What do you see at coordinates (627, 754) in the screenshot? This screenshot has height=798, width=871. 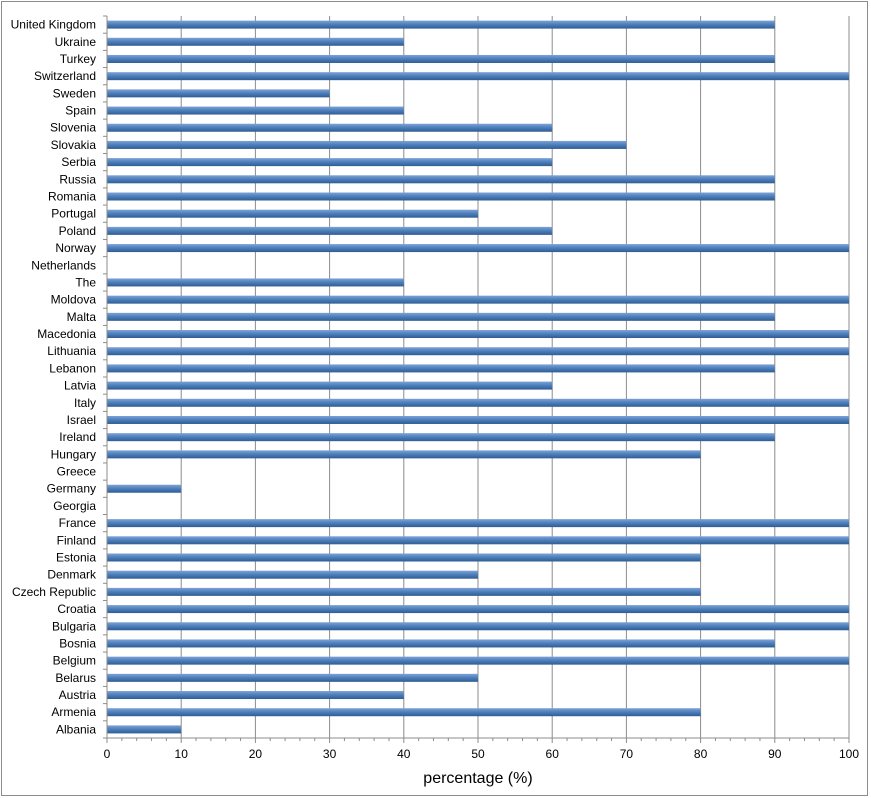 I see `x-tick-label: 70` at bounding box center [627, 754].